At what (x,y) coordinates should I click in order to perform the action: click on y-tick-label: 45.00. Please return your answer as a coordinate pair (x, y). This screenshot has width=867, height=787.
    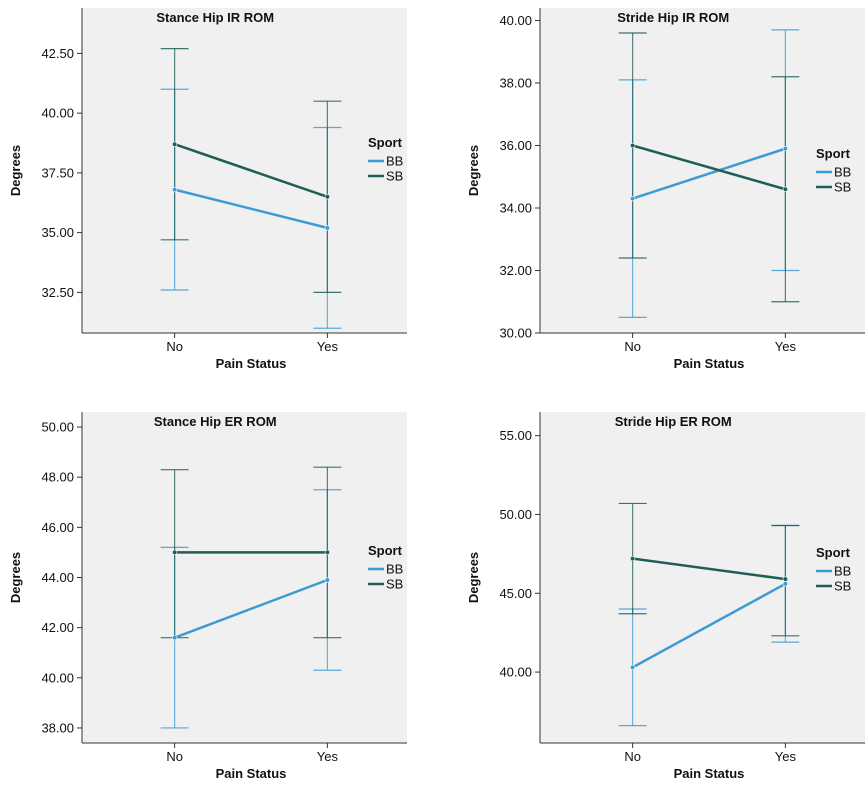
    Looking at the image, I should click on (515, 593).